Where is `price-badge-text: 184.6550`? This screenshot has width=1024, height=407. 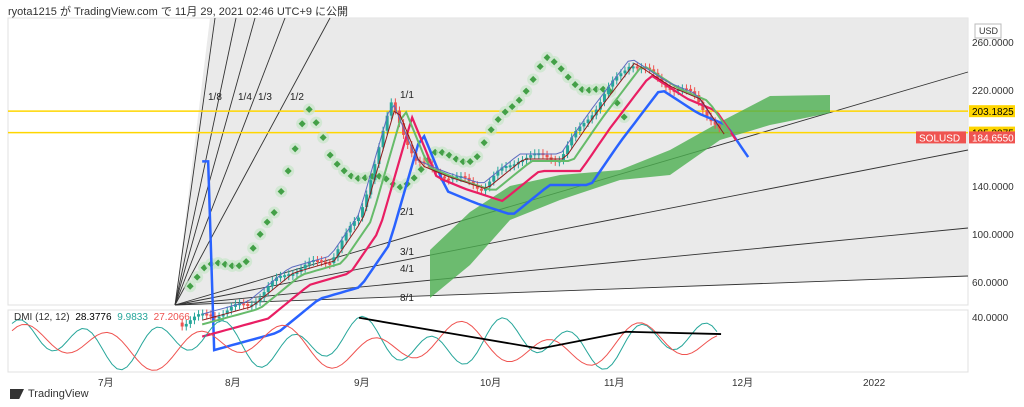 price-badge-text: 184.6550 is located at coordinates (993, 138).